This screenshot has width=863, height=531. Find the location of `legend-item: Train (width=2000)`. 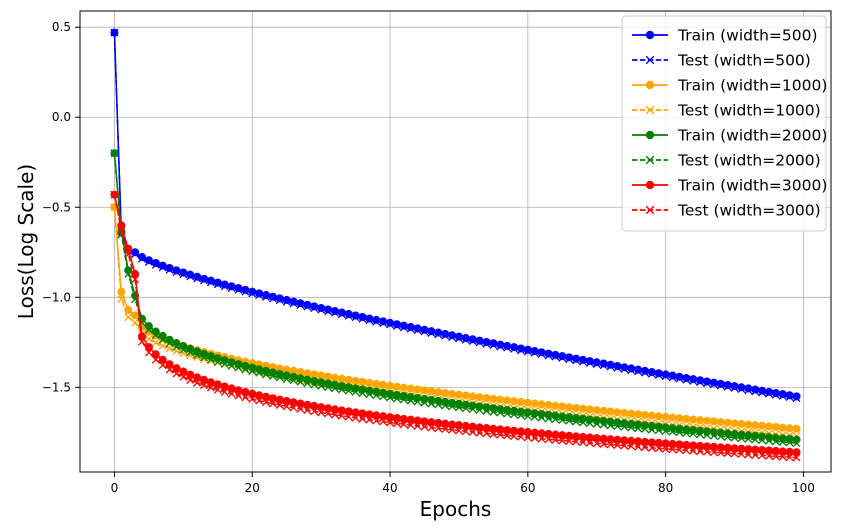

legend-item: Train (width=2000) is located at coordinates (729, 136).